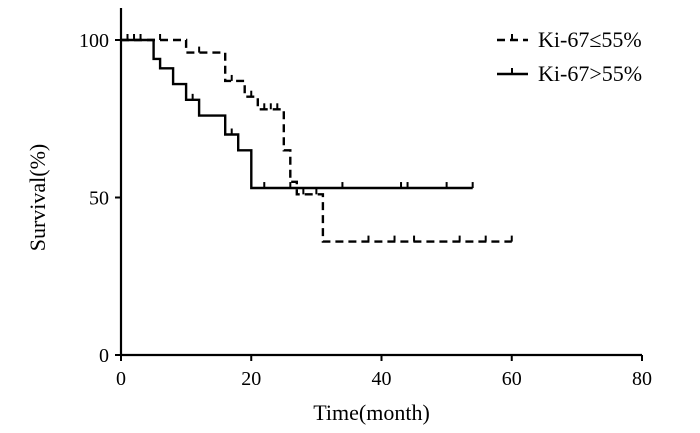  What do you see at coordinates (512, 379) in the screenshot?
I see `x-tick-label: 60` at bounding box center [512, 379].